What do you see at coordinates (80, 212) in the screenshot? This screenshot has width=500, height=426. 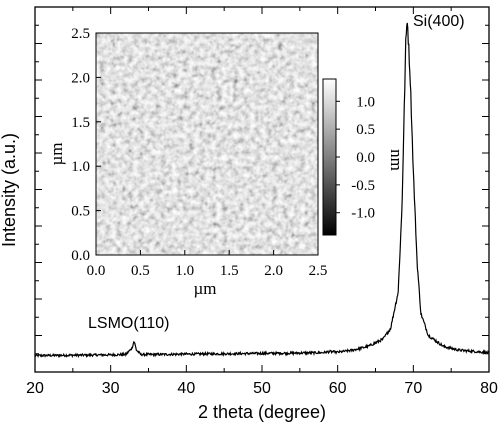 I see `inset-y-tick-label: 0.5` at bounding box center [80, 212].